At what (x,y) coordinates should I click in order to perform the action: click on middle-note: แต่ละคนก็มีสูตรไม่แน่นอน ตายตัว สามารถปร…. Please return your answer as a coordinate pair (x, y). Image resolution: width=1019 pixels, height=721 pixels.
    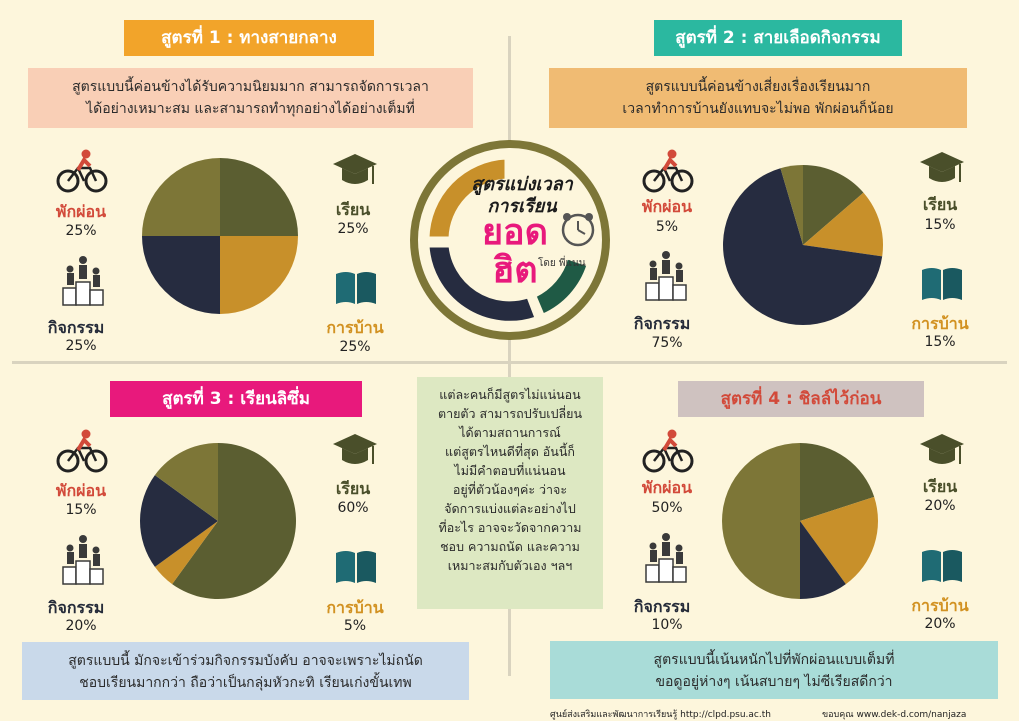
    Looking at the image, I should click on (510, 493).